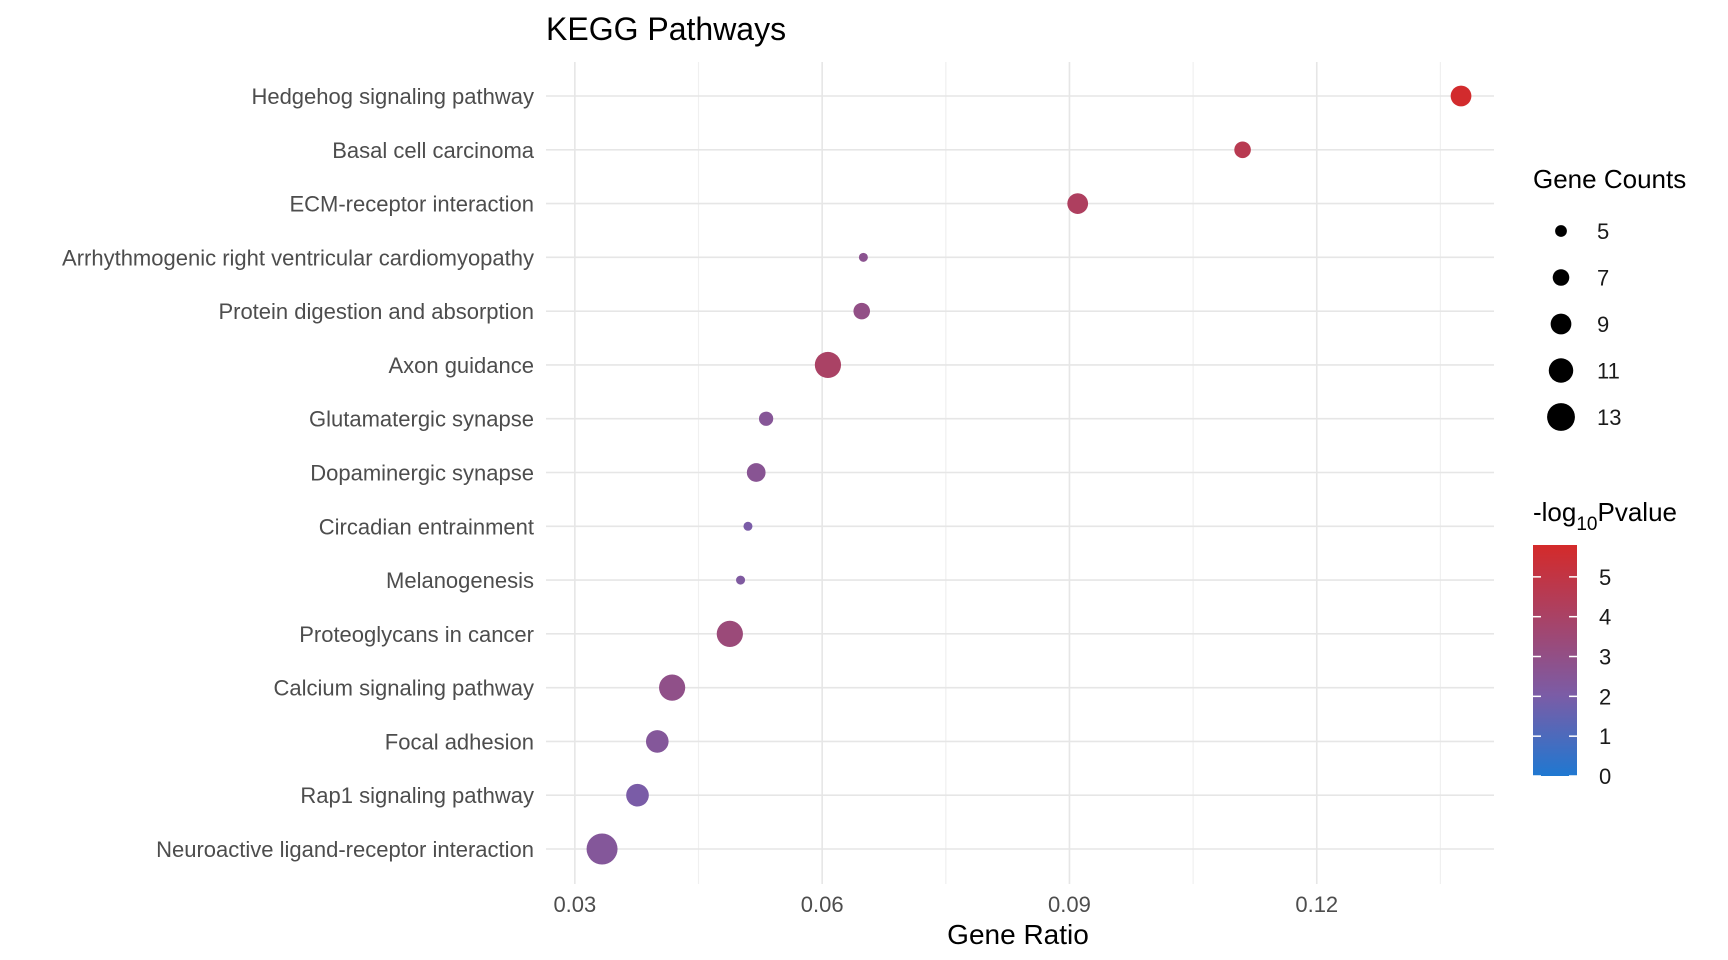 The width and height of the screenshot is (1728, 960). Describe the element at coordinates (1605, 577) in the screenshot. I see `color-legend-label: 5` at that location.